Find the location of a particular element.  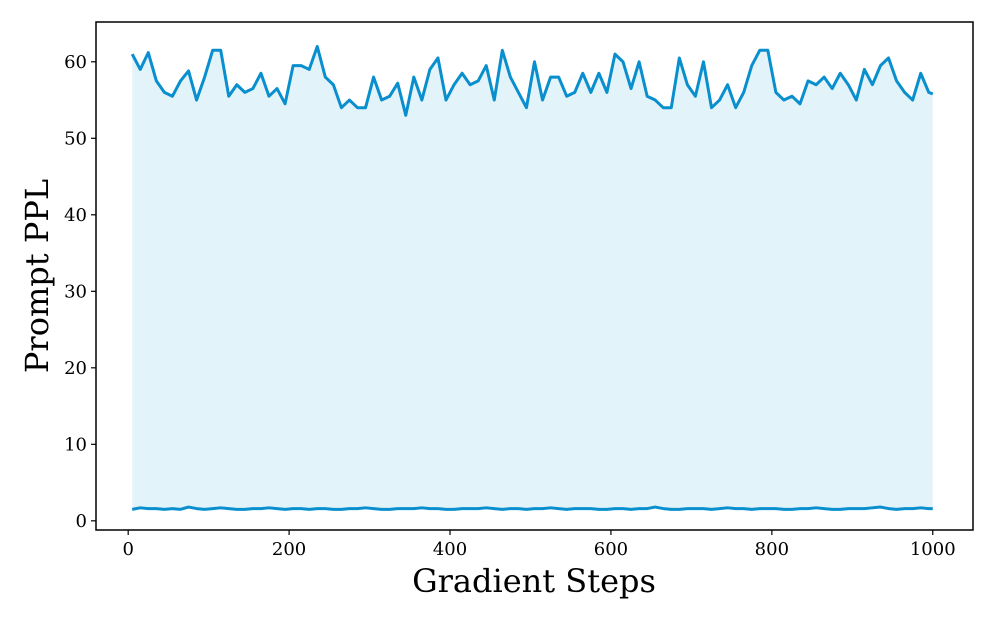

y-tick-label: 10 is located at coordinates (75, 444).